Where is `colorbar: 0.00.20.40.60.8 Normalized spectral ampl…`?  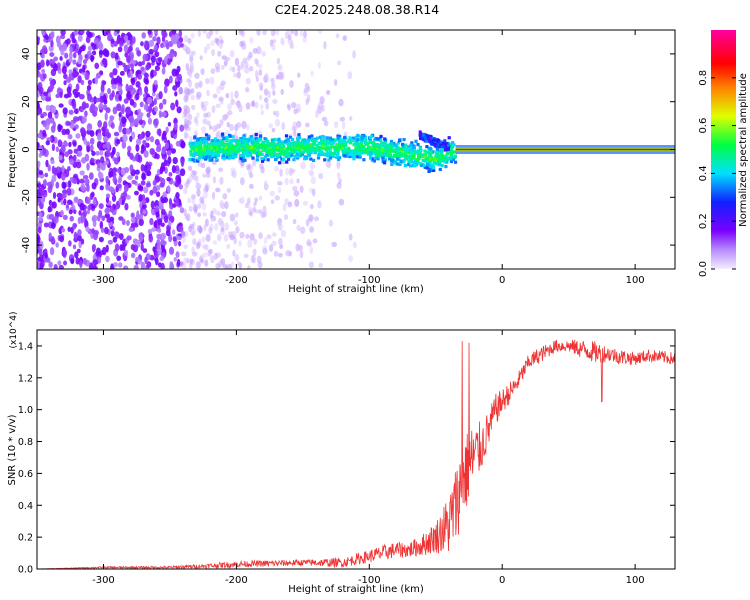 colorbar: 0.00.20.40.60.8 Normalized spectral ampl… is located at coordinates (723, 153).